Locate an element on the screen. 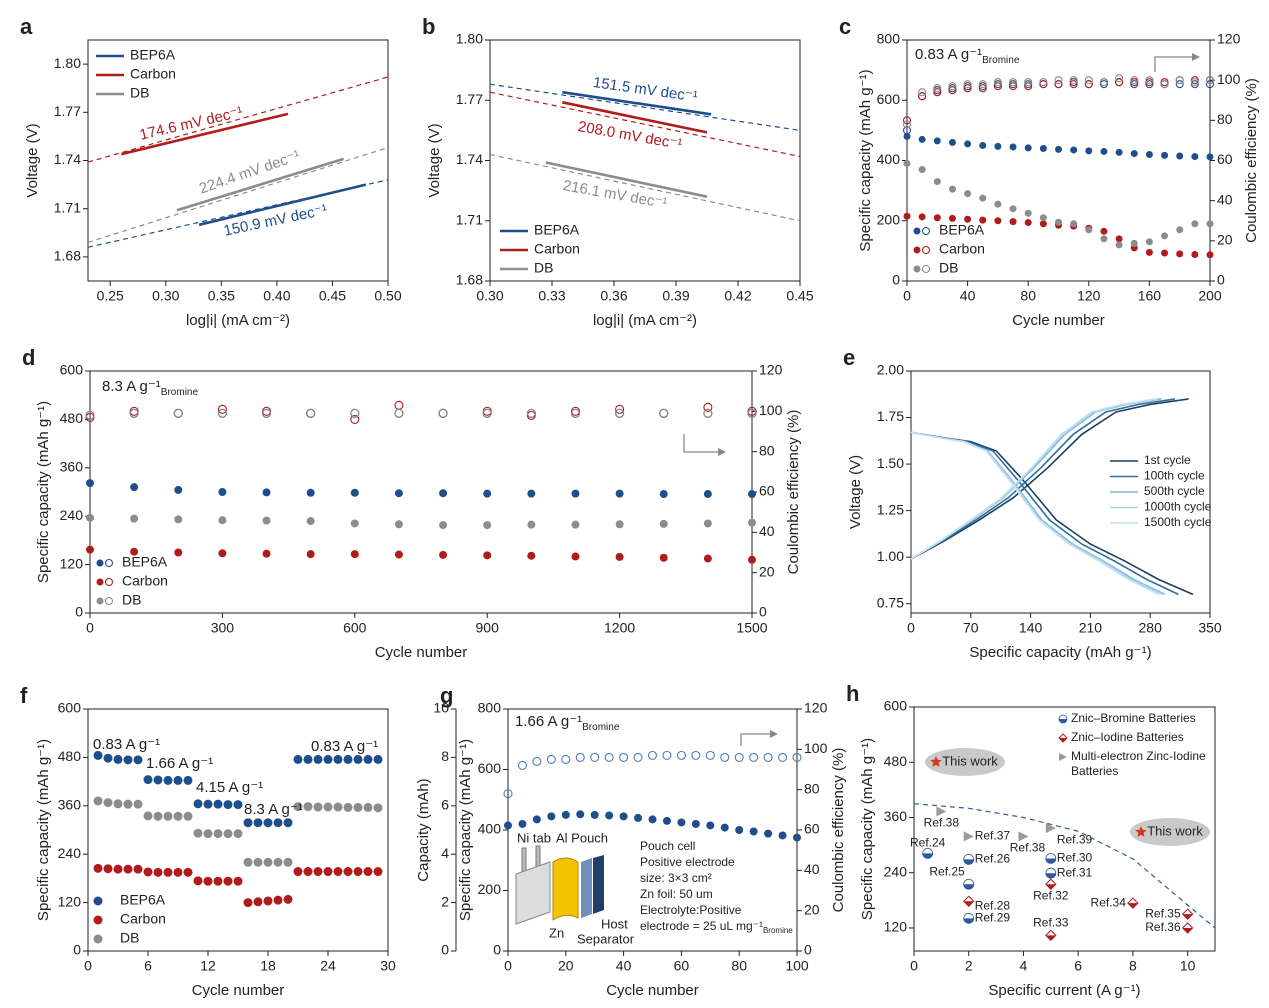 The width and height of the screenshot is (1269, 1008). legend-label: Znic–Iodine Batteries is located at coordinates (1127, 737).